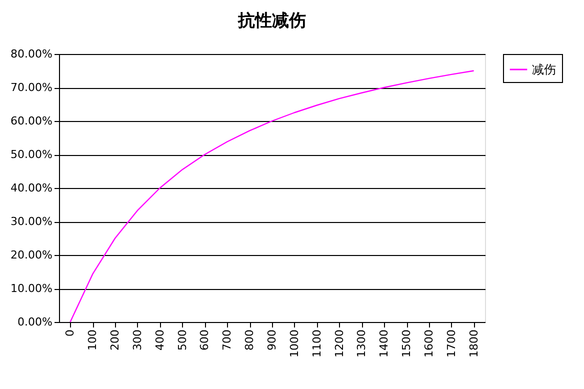 The height and width of the screenshot is (389, 584). What do you see at coordinates (294, 344) in the screenshot?
I see `x-tick-label: 1000` at bounding box center [294, 344].